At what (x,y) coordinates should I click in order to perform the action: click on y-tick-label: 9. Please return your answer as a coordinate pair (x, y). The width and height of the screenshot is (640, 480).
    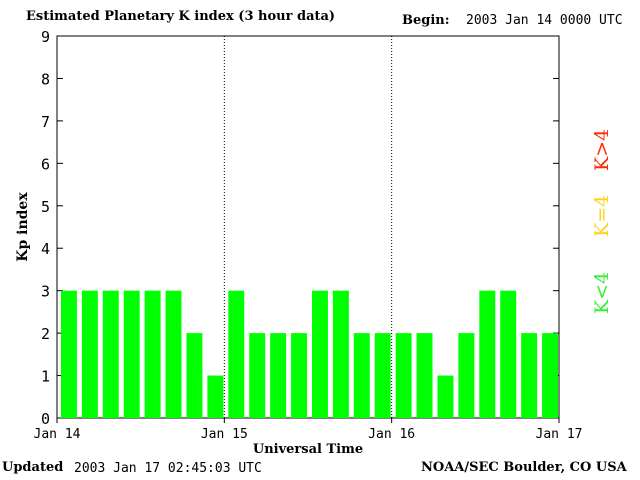
    Looking at the image, I should click on (45, 37).